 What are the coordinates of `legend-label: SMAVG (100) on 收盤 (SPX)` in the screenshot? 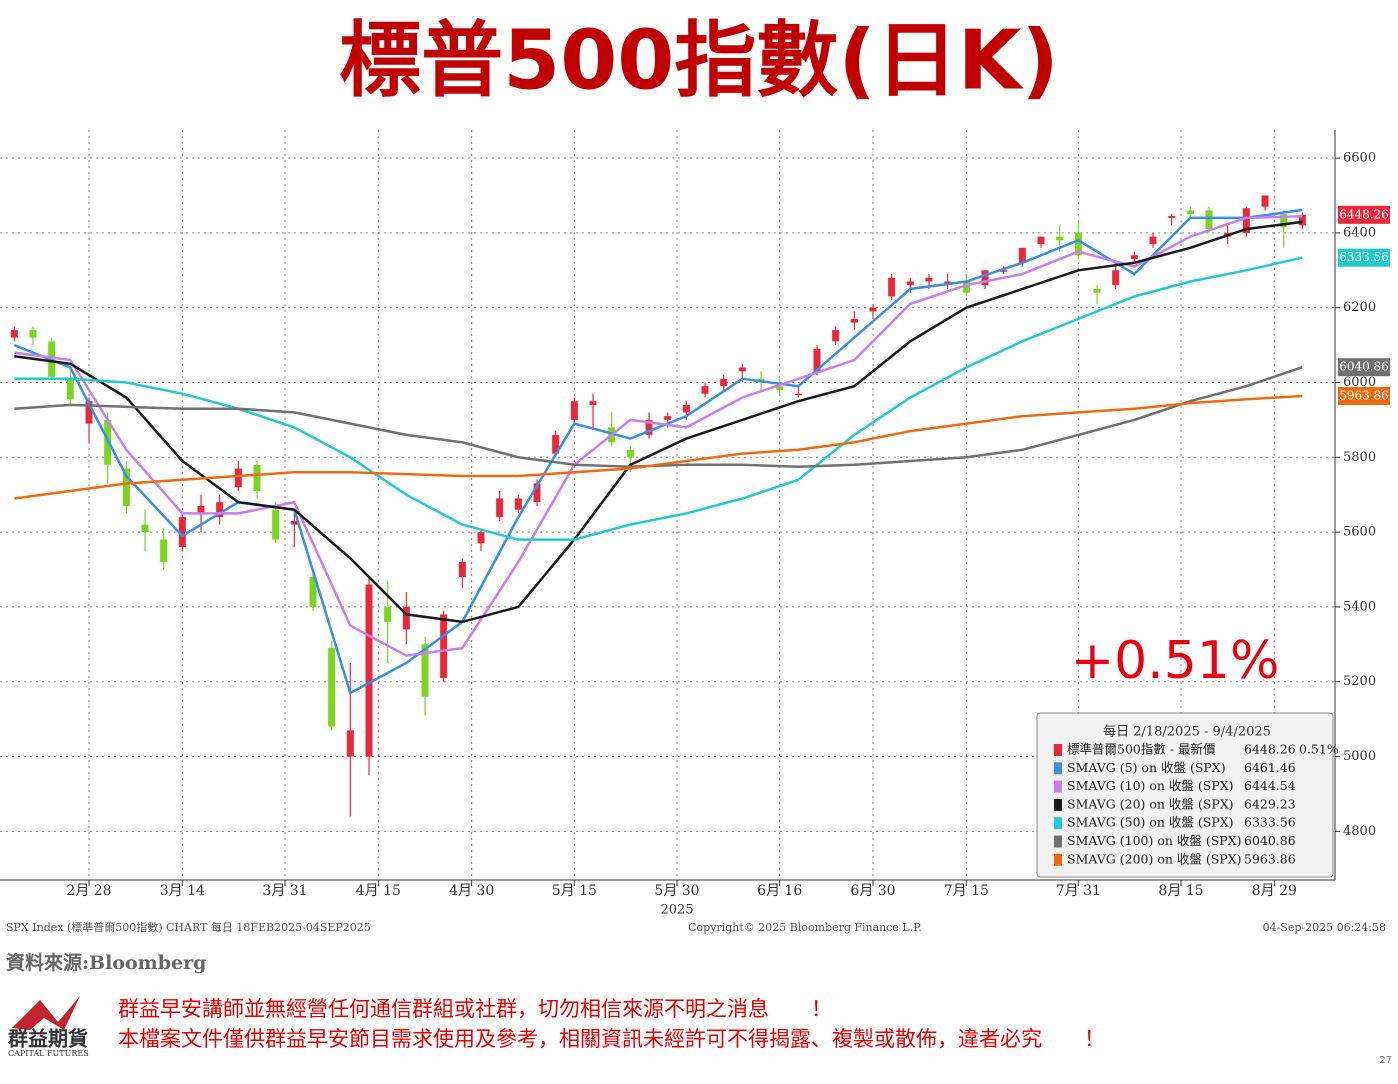 It's located at (1154, 840).